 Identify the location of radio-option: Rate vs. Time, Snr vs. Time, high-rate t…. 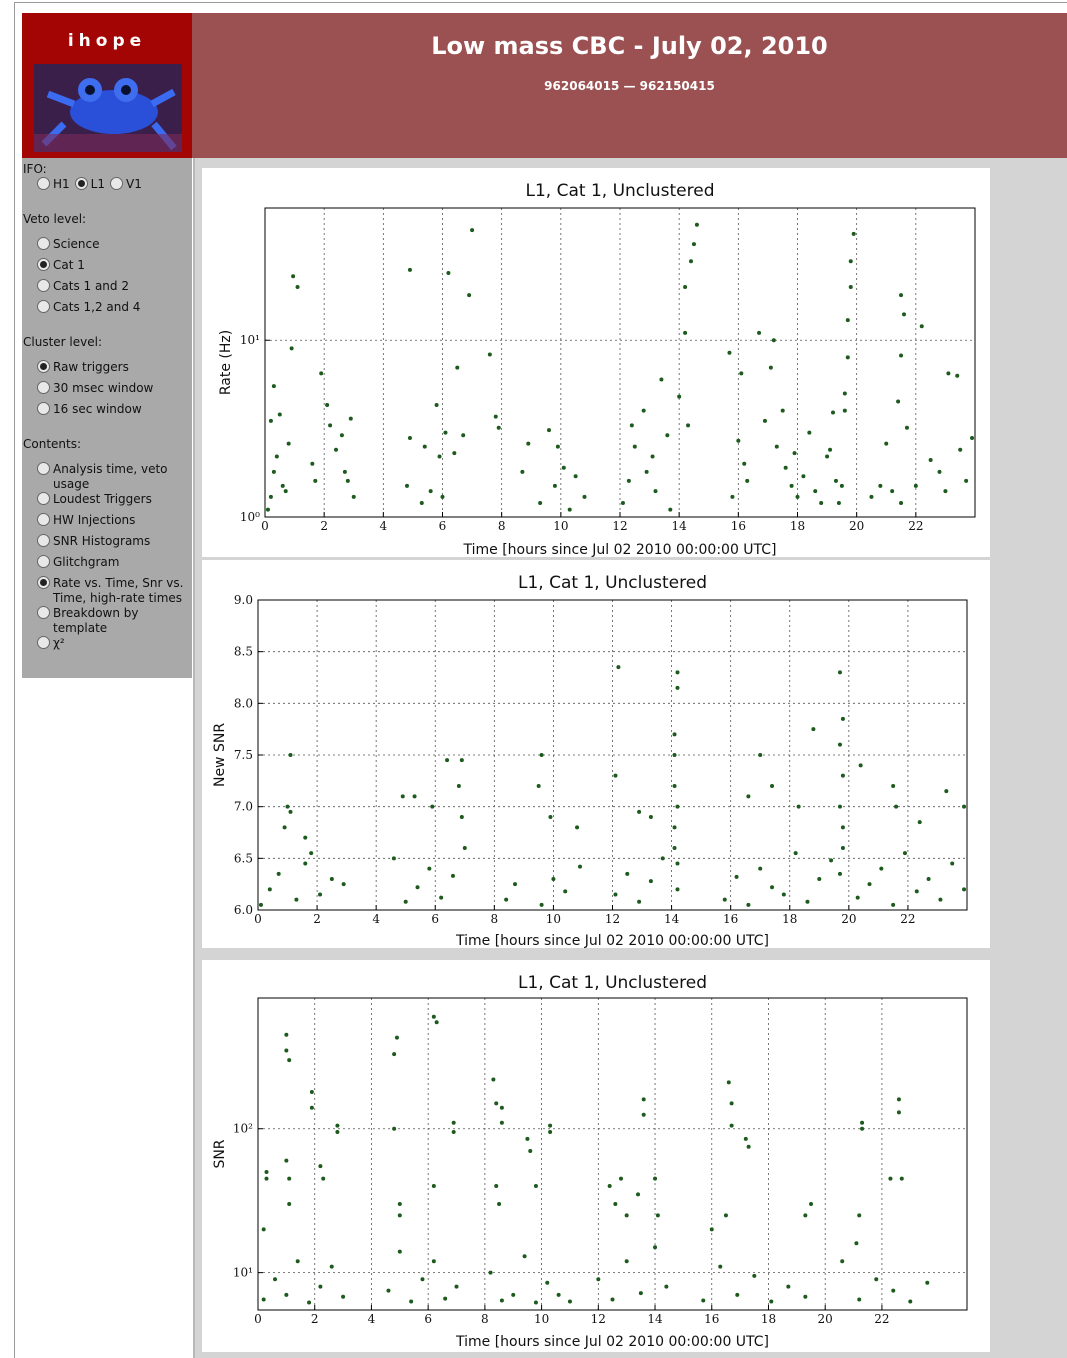
(112, 591).